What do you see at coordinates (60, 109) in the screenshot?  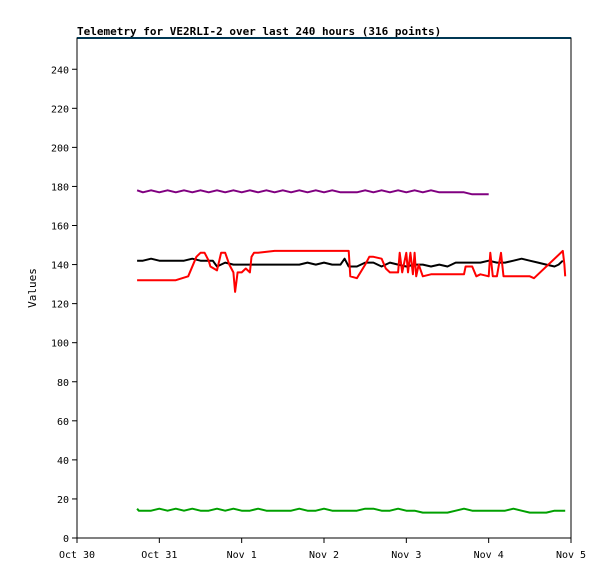 I see `y-tick-label: 220` at bounding box center [60, 109].